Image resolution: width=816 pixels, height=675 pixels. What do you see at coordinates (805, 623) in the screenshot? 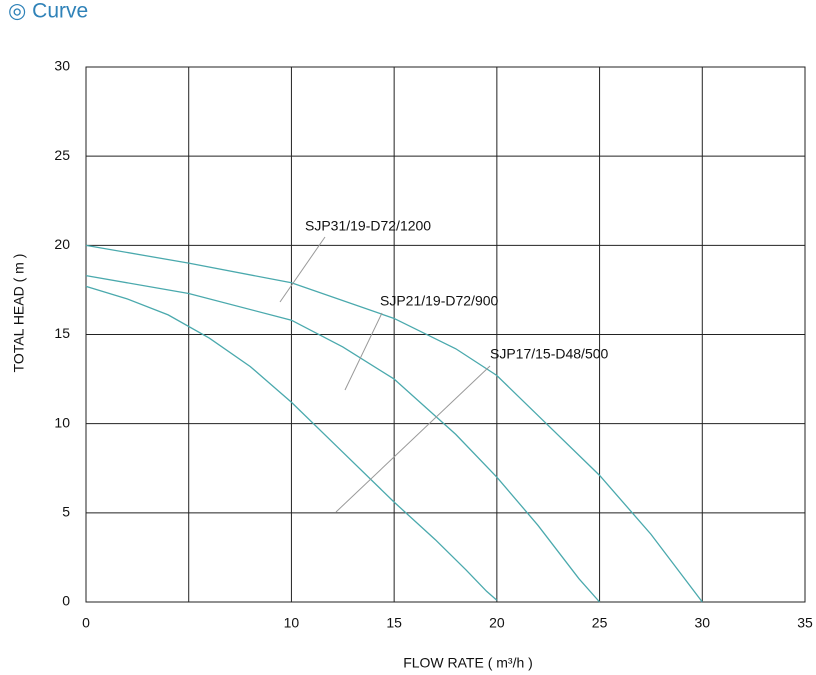
I see `x-tick-label: 35` at bounding box center [805, 623].